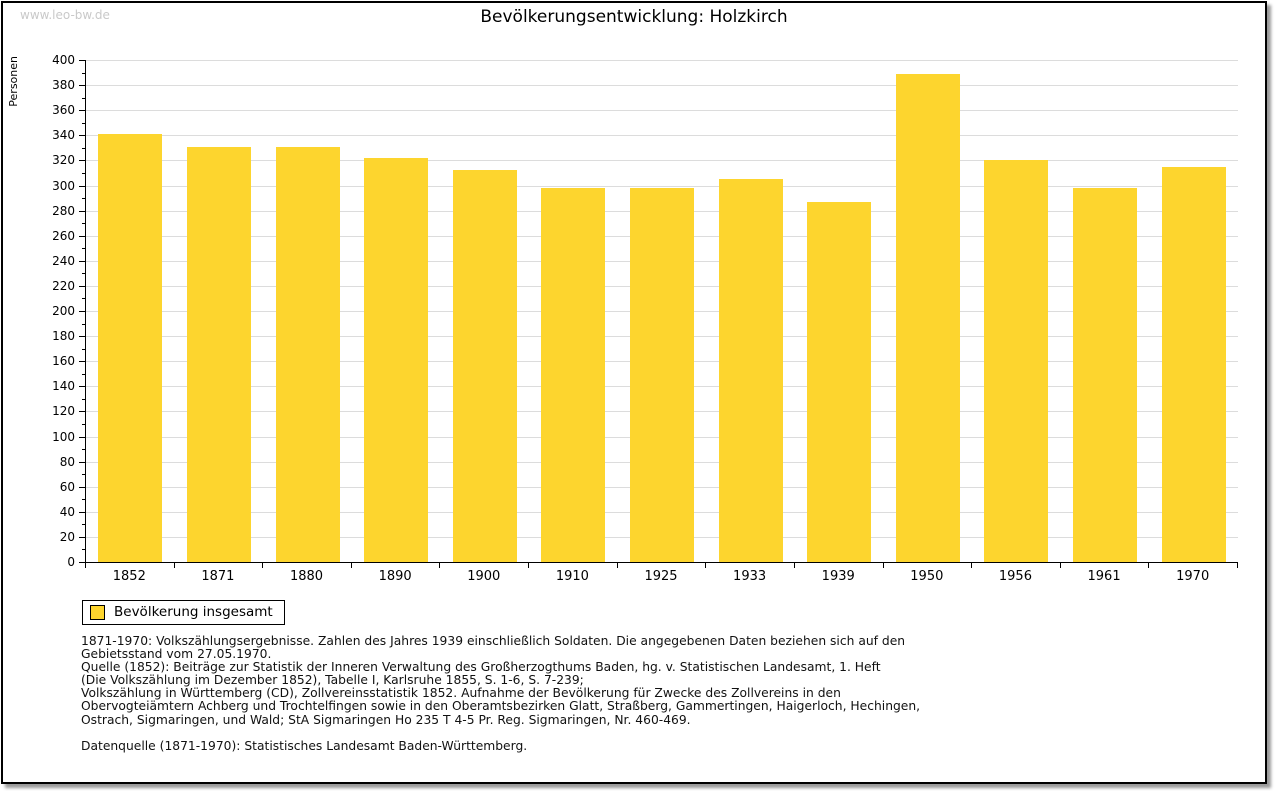 This screenshot has height=791, width=1280. What do you see at coordinates (750, 370) in the screenshot?
I see `bar-1933` at bounding box center [750, 370].